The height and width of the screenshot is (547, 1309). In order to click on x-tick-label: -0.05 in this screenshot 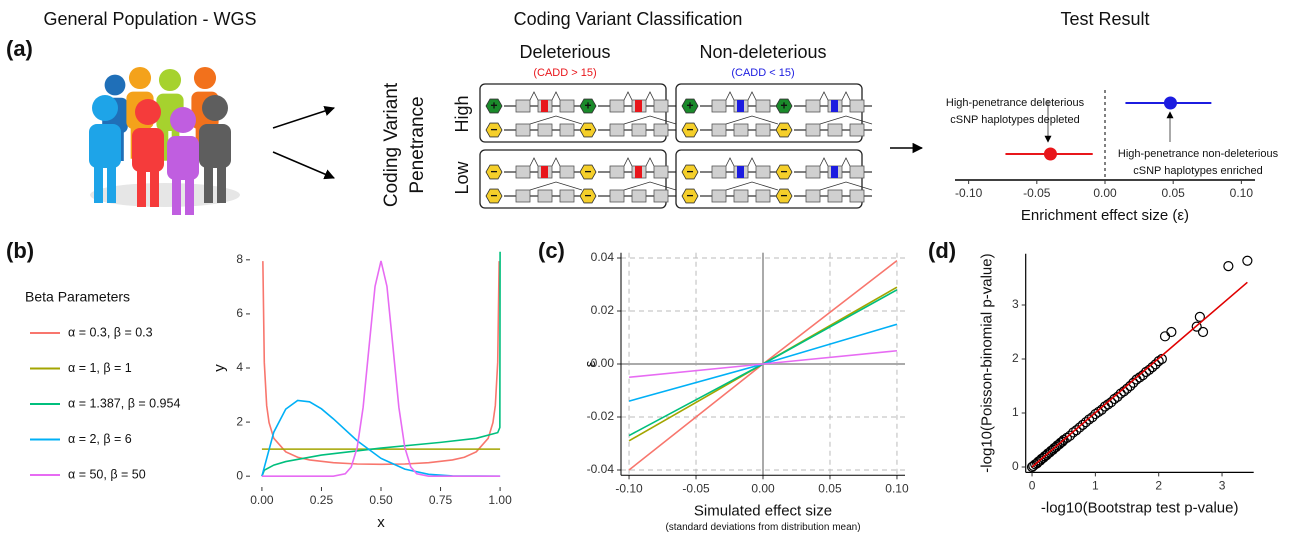, I will do `click(1037, 193)`.